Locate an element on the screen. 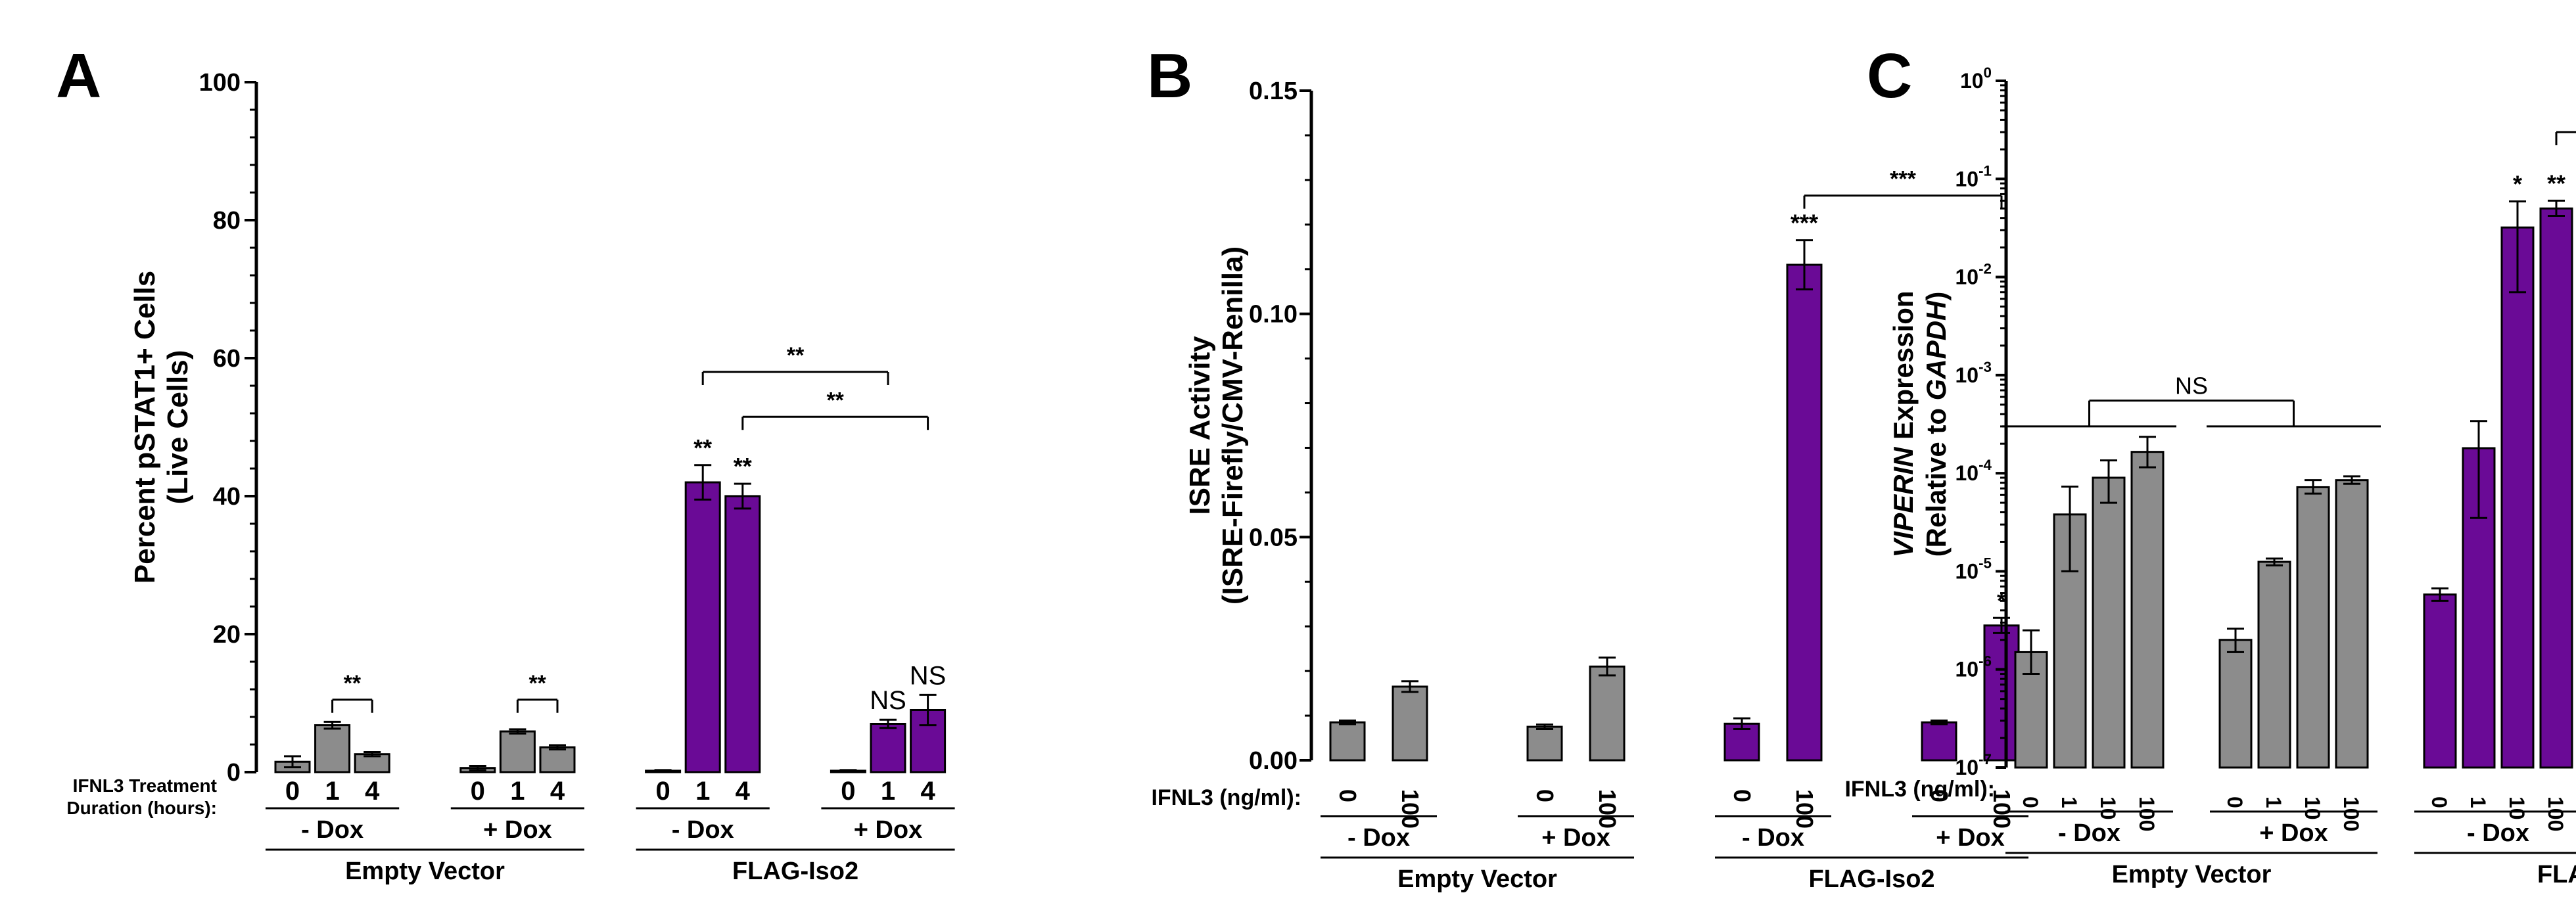 This screenshot has height=918, width=2576. y-axis-label: (ISRE-Firefly/CMV-Renilla) is located at coordinates (1233, 425).